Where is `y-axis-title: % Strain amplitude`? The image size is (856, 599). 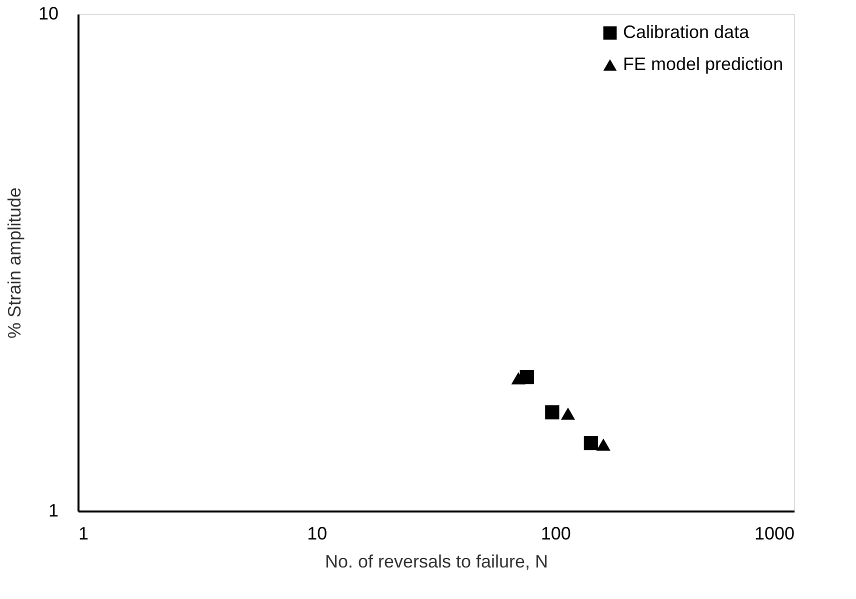
y-axis-title: % Strain amplitude is located at coordinates (14, 263).